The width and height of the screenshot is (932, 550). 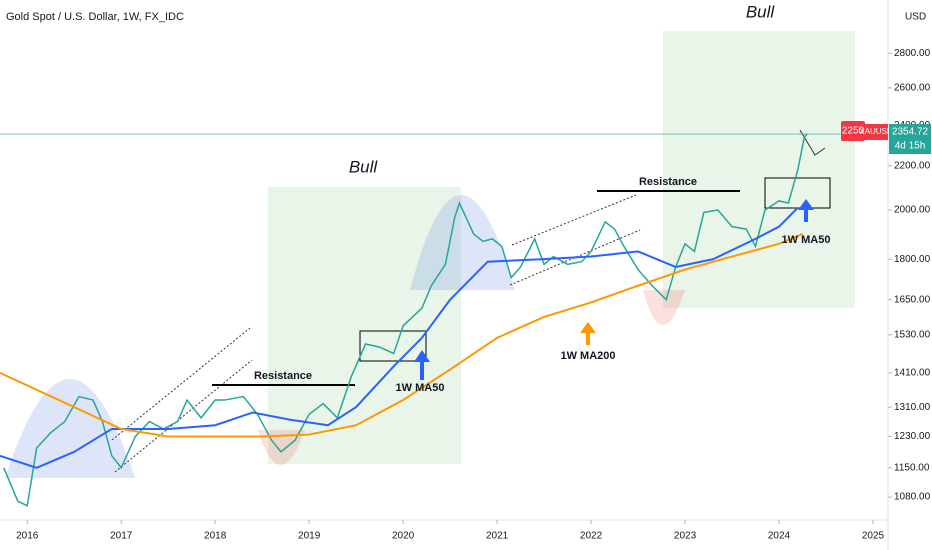 I want to click on y-tick-label: 2800.00, so click(x=912, y=53).